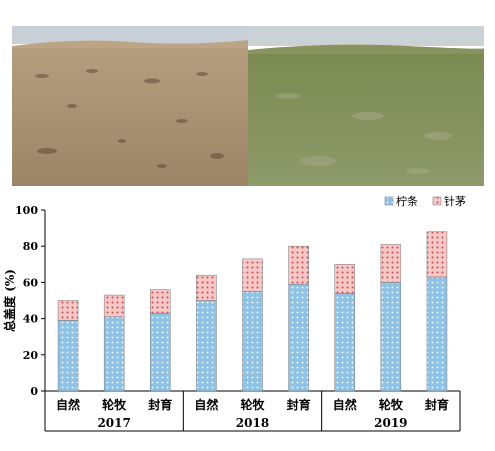 This screenshot has width=495, height=451. Describe the element at coordinates (114, 306) in the screenshot. I see `bar-针茅-1` at that location.